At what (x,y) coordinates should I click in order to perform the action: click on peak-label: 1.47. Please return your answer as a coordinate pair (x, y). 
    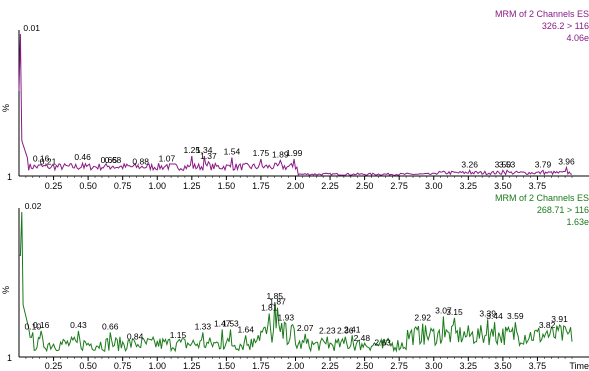
    Looking at the image, I should click on (222, 323).